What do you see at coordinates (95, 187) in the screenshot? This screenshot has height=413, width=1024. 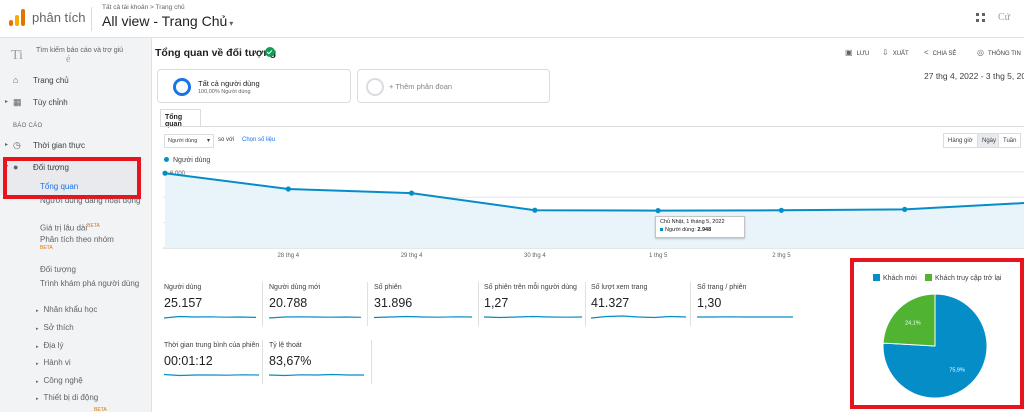 I see `sidebar-item-overview: Tổng quan` at bounding box center [95, 187].